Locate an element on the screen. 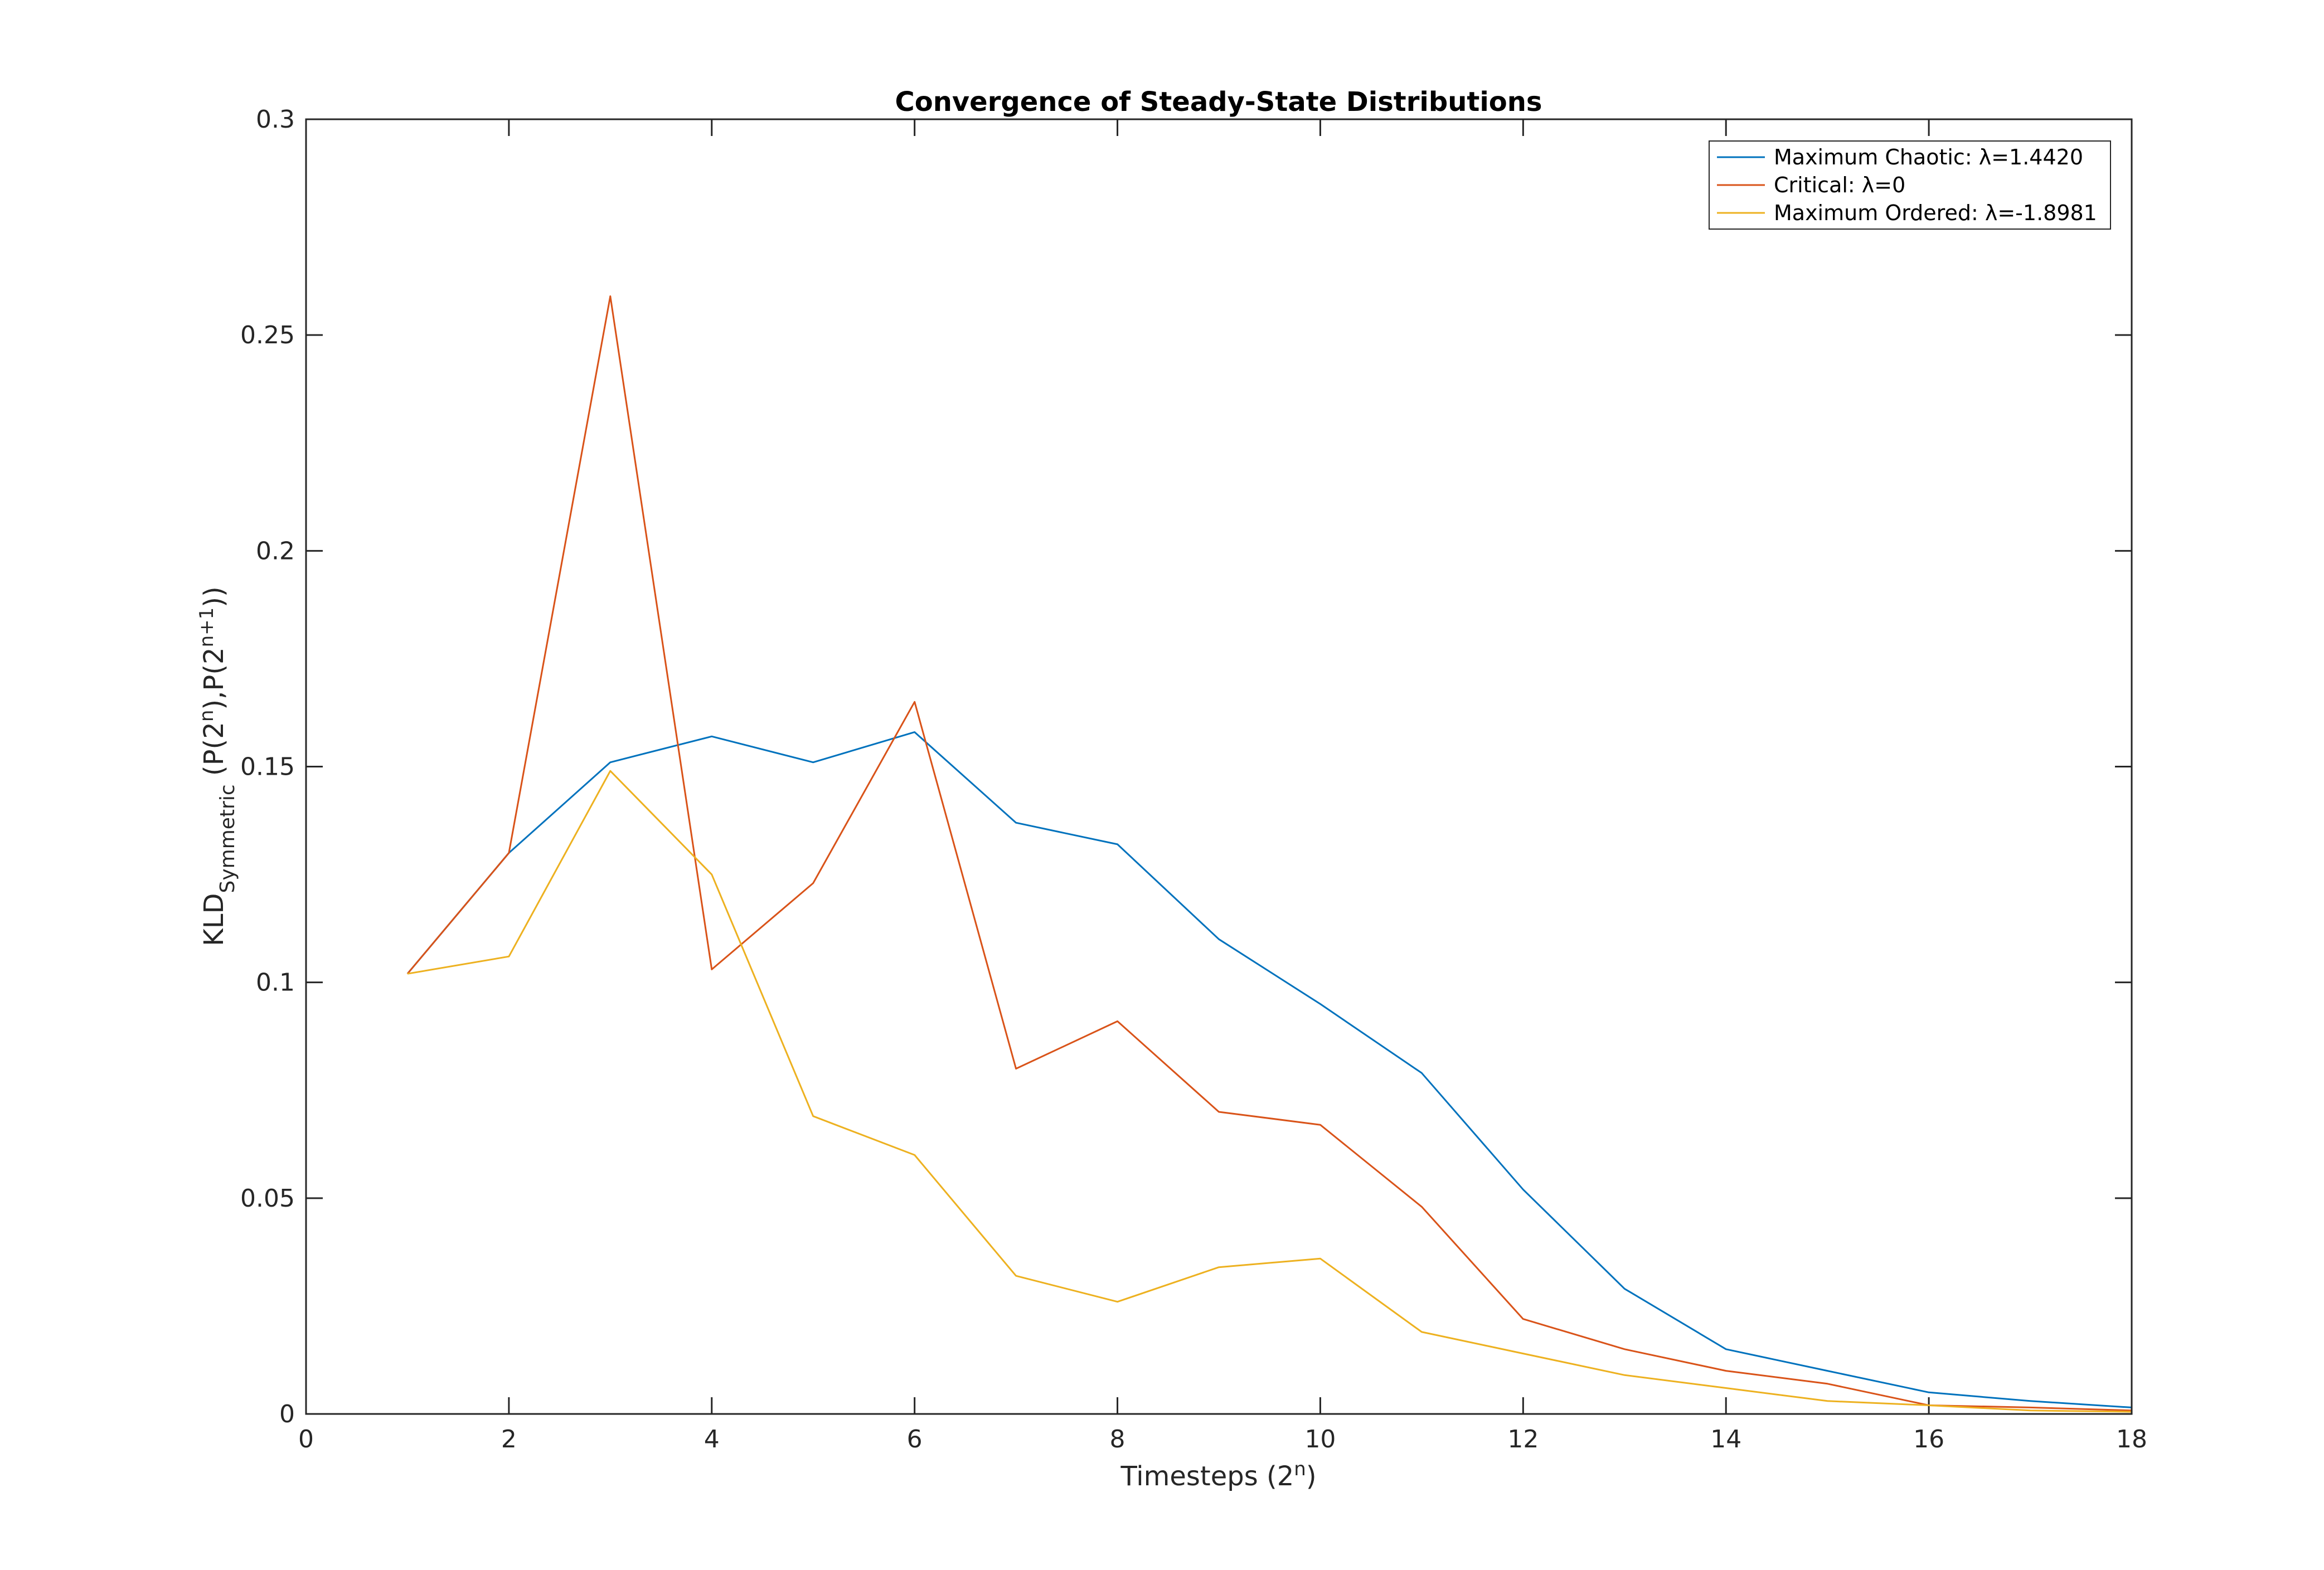  x-tick-label: 18 is located at coordinates (2131, 1440).